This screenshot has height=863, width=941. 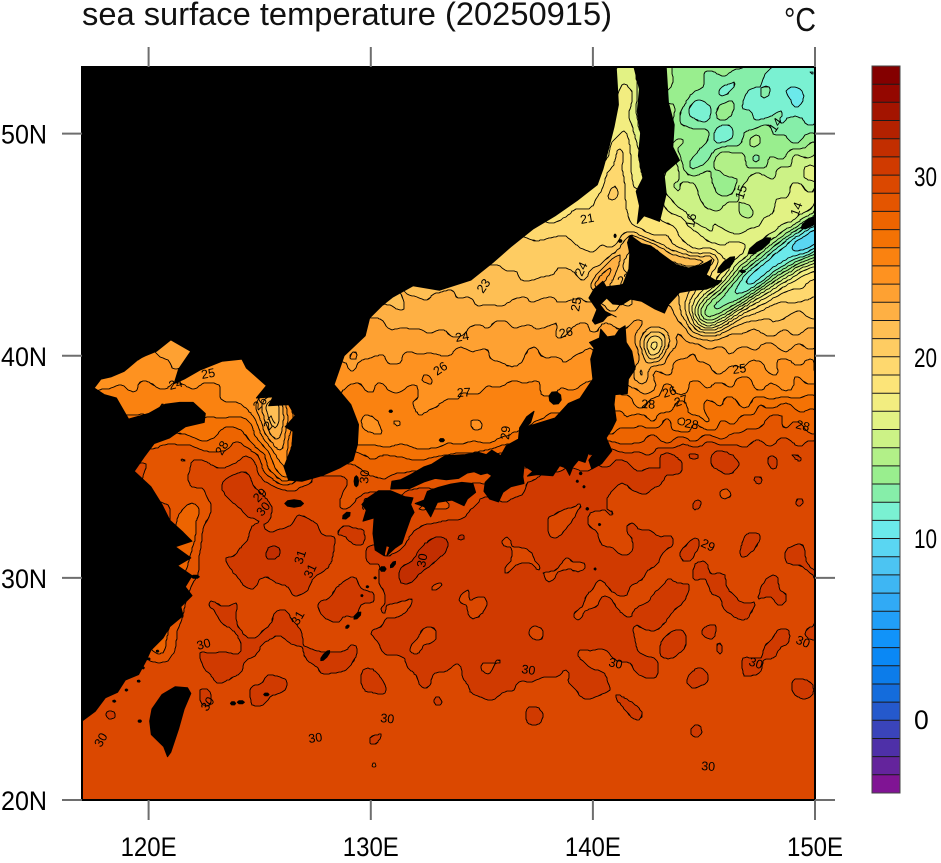 What do you see at coordinates (815, 845) in the screenshot?
I see `svg-text: 150E` at bounding box center [815, 845].